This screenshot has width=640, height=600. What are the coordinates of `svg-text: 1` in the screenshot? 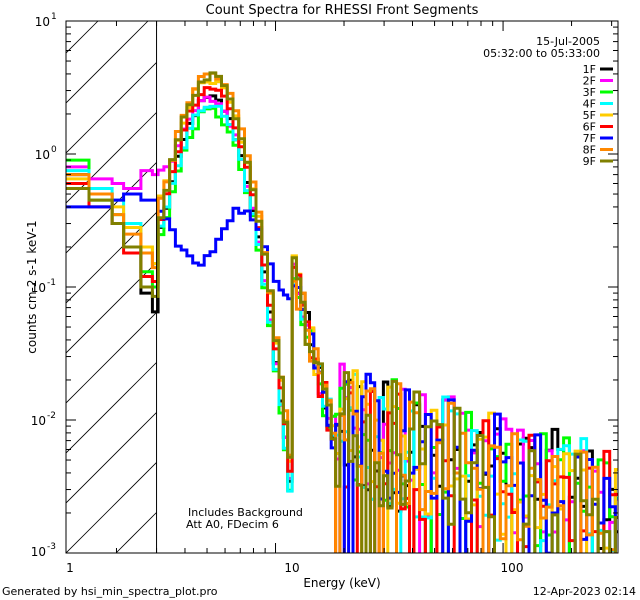 It's located at (54, 17).